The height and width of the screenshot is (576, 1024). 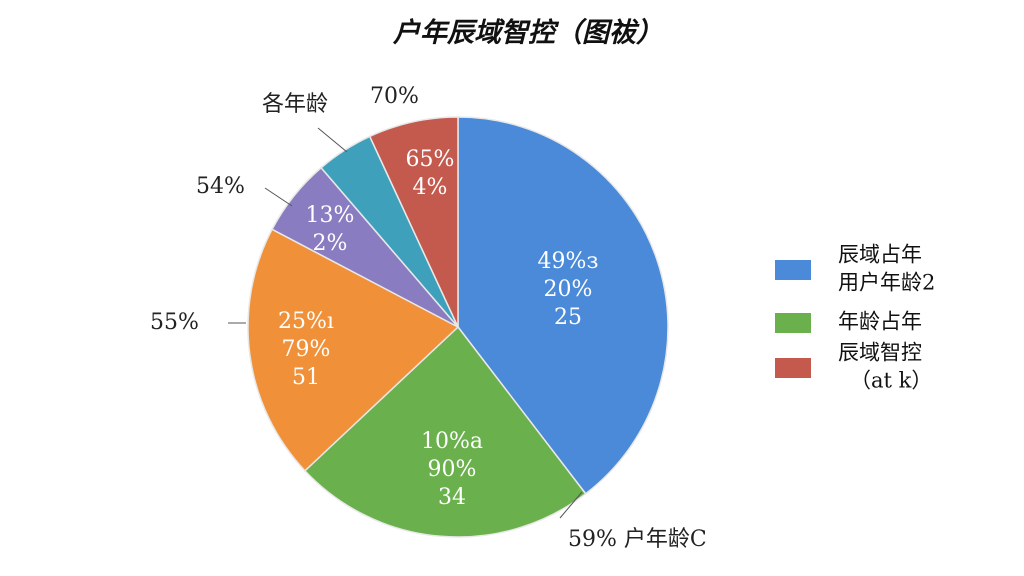 I want to click on outer-label: 各年龄, so click(x=295, y=104).